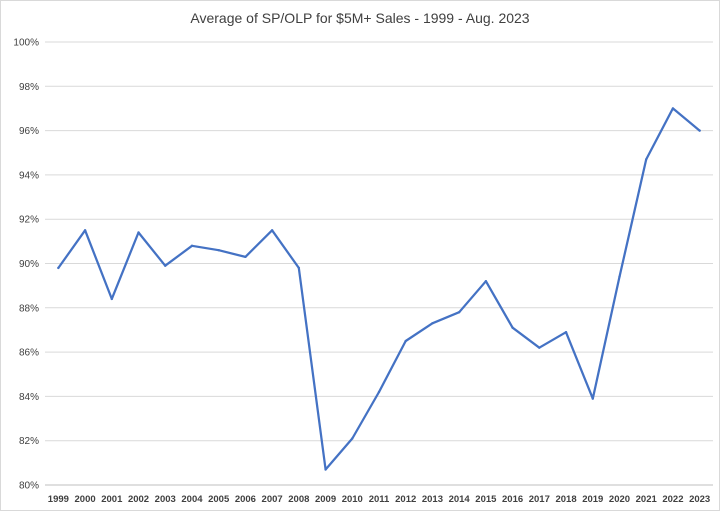 This screenshot has height=511, width=720. I want to click on x-tick-label: 2015, so click(486, 499).